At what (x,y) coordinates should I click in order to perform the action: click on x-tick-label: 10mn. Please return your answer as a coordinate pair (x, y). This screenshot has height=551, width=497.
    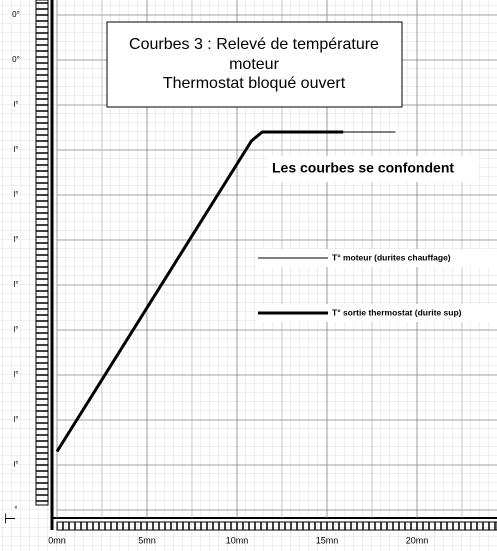
    Looking at the image, I should click on (237, 540).